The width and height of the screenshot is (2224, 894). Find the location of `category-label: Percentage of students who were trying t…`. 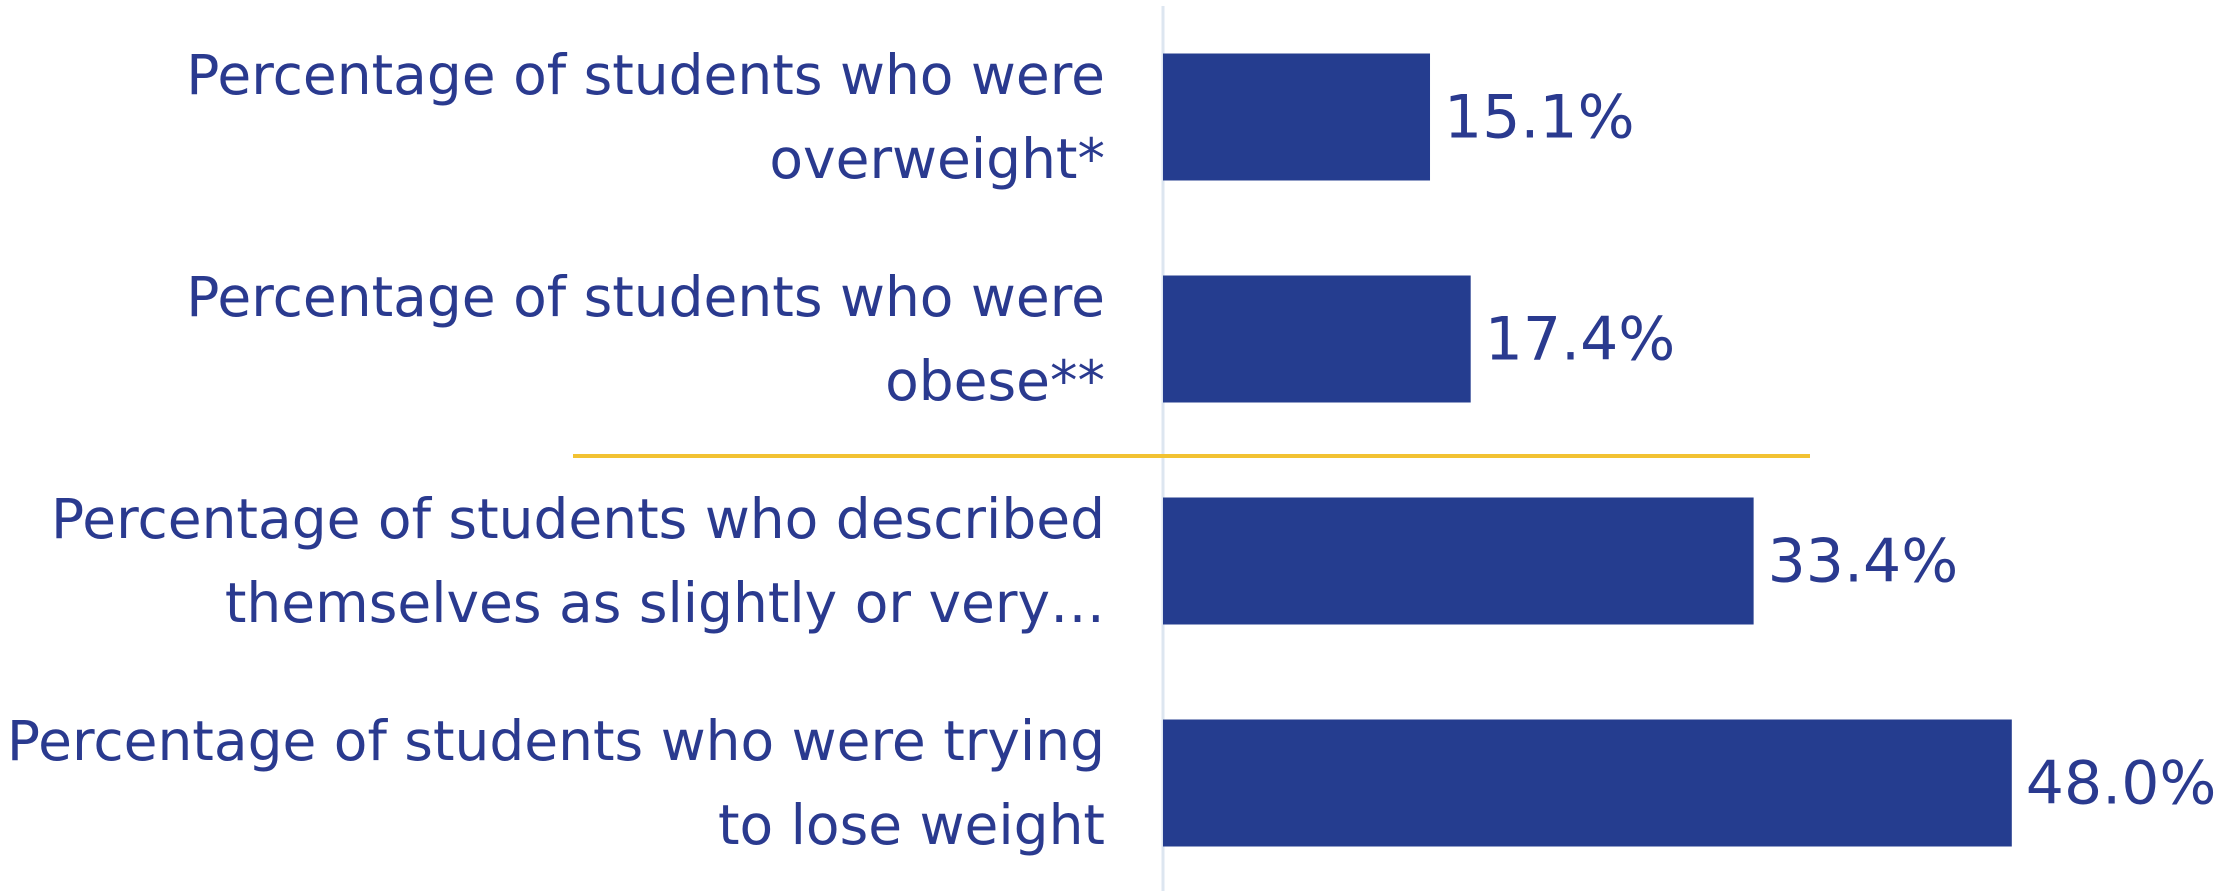

category-label: Percentage of students who were trying t… is located at coordinates (555, 783).